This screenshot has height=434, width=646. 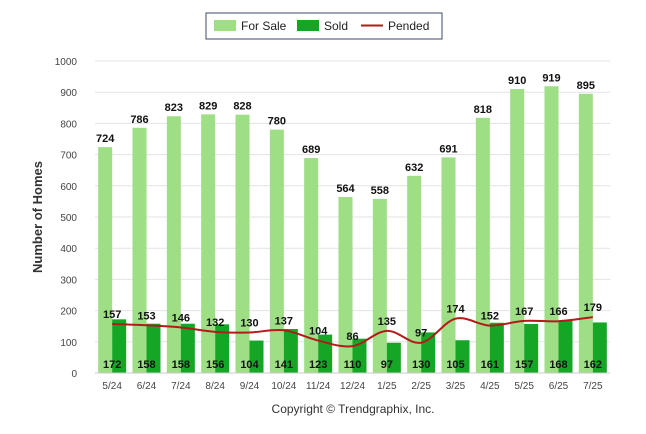 I want to click on data-label-for-sale: 786, so click(x=139, y=120).